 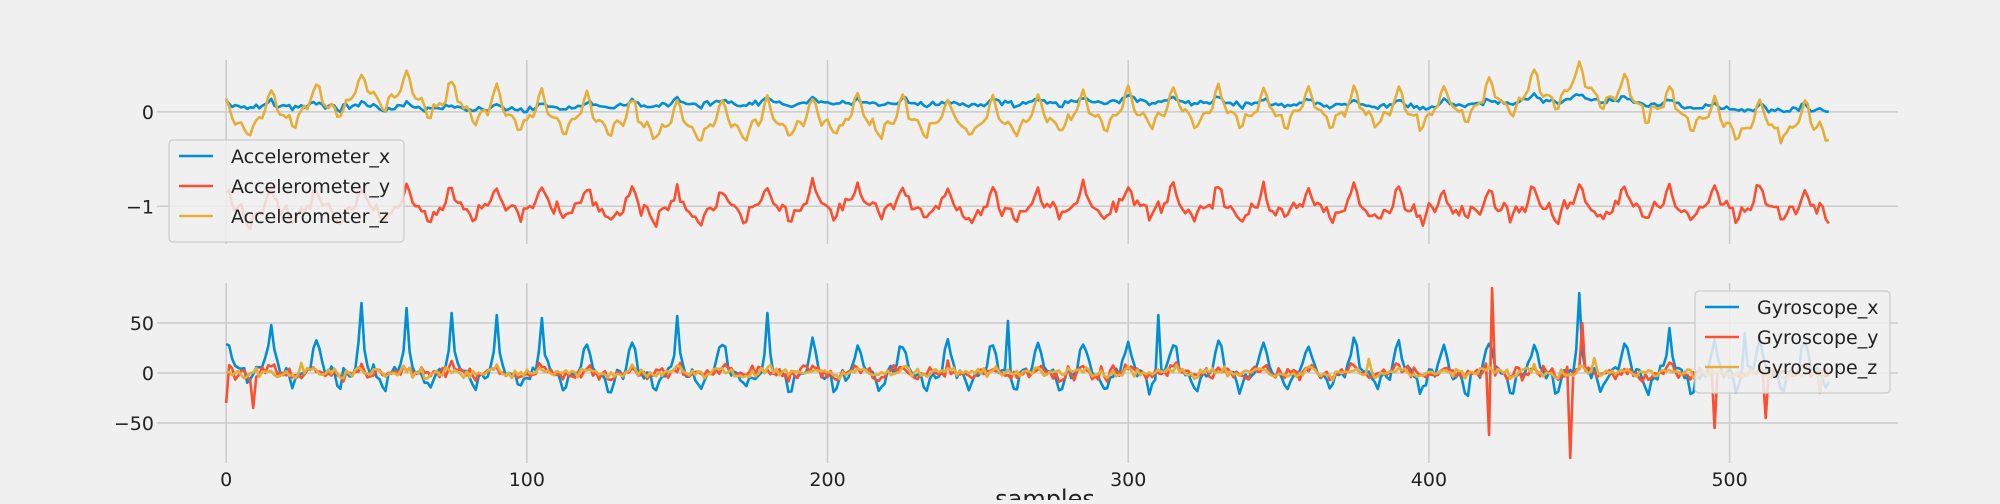 I want to click on xtick-label: 100, so click(x=527, y=480).